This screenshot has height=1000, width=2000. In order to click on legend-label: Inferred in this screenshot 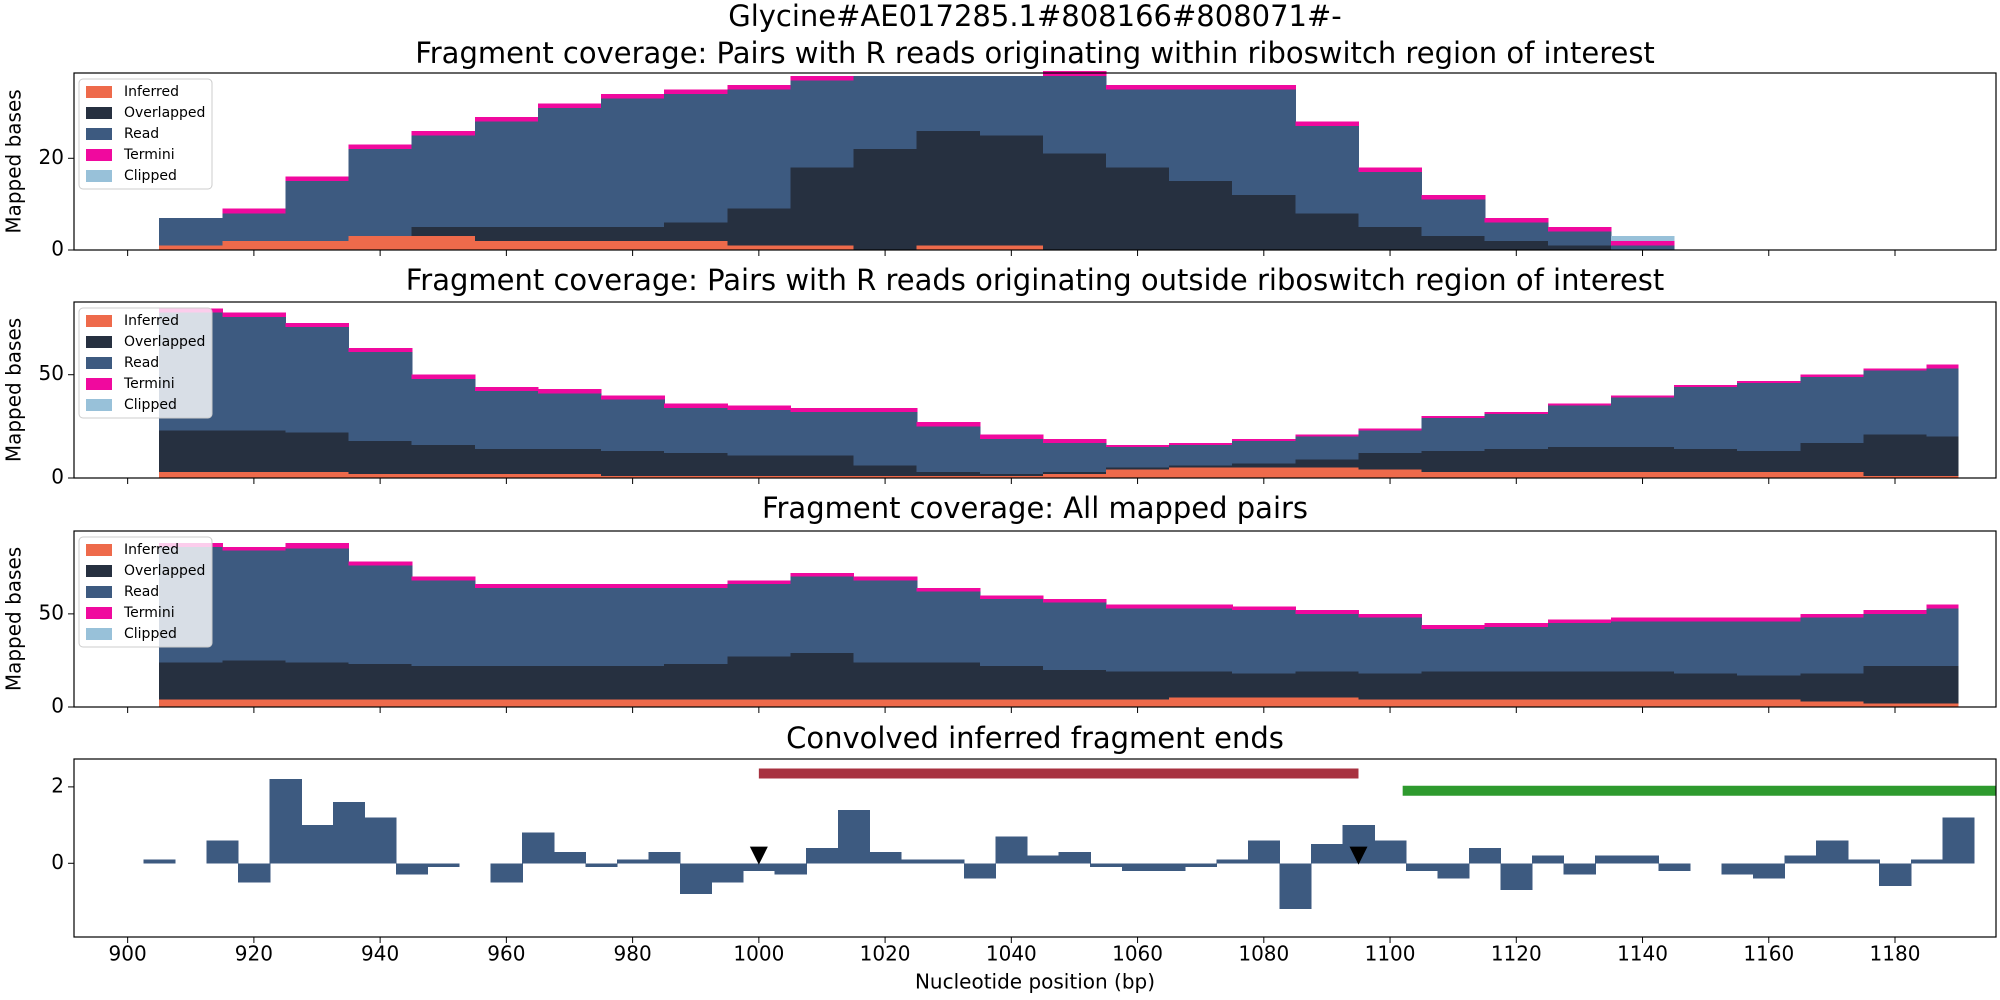, I will do `click(151, 92)`.